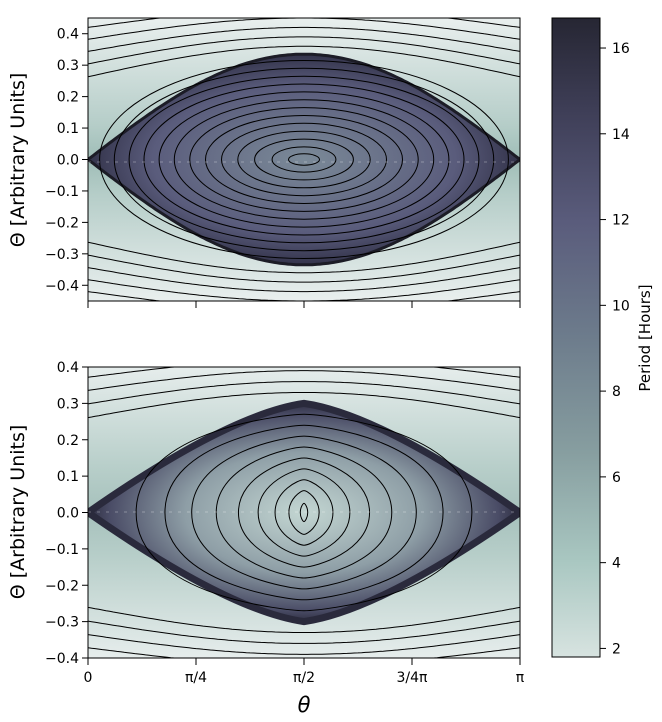  What do you see at coordinates (621, 135) in the screenshot?
I see `colorbar-tick-label: 14` at bounding box center [621, 135].